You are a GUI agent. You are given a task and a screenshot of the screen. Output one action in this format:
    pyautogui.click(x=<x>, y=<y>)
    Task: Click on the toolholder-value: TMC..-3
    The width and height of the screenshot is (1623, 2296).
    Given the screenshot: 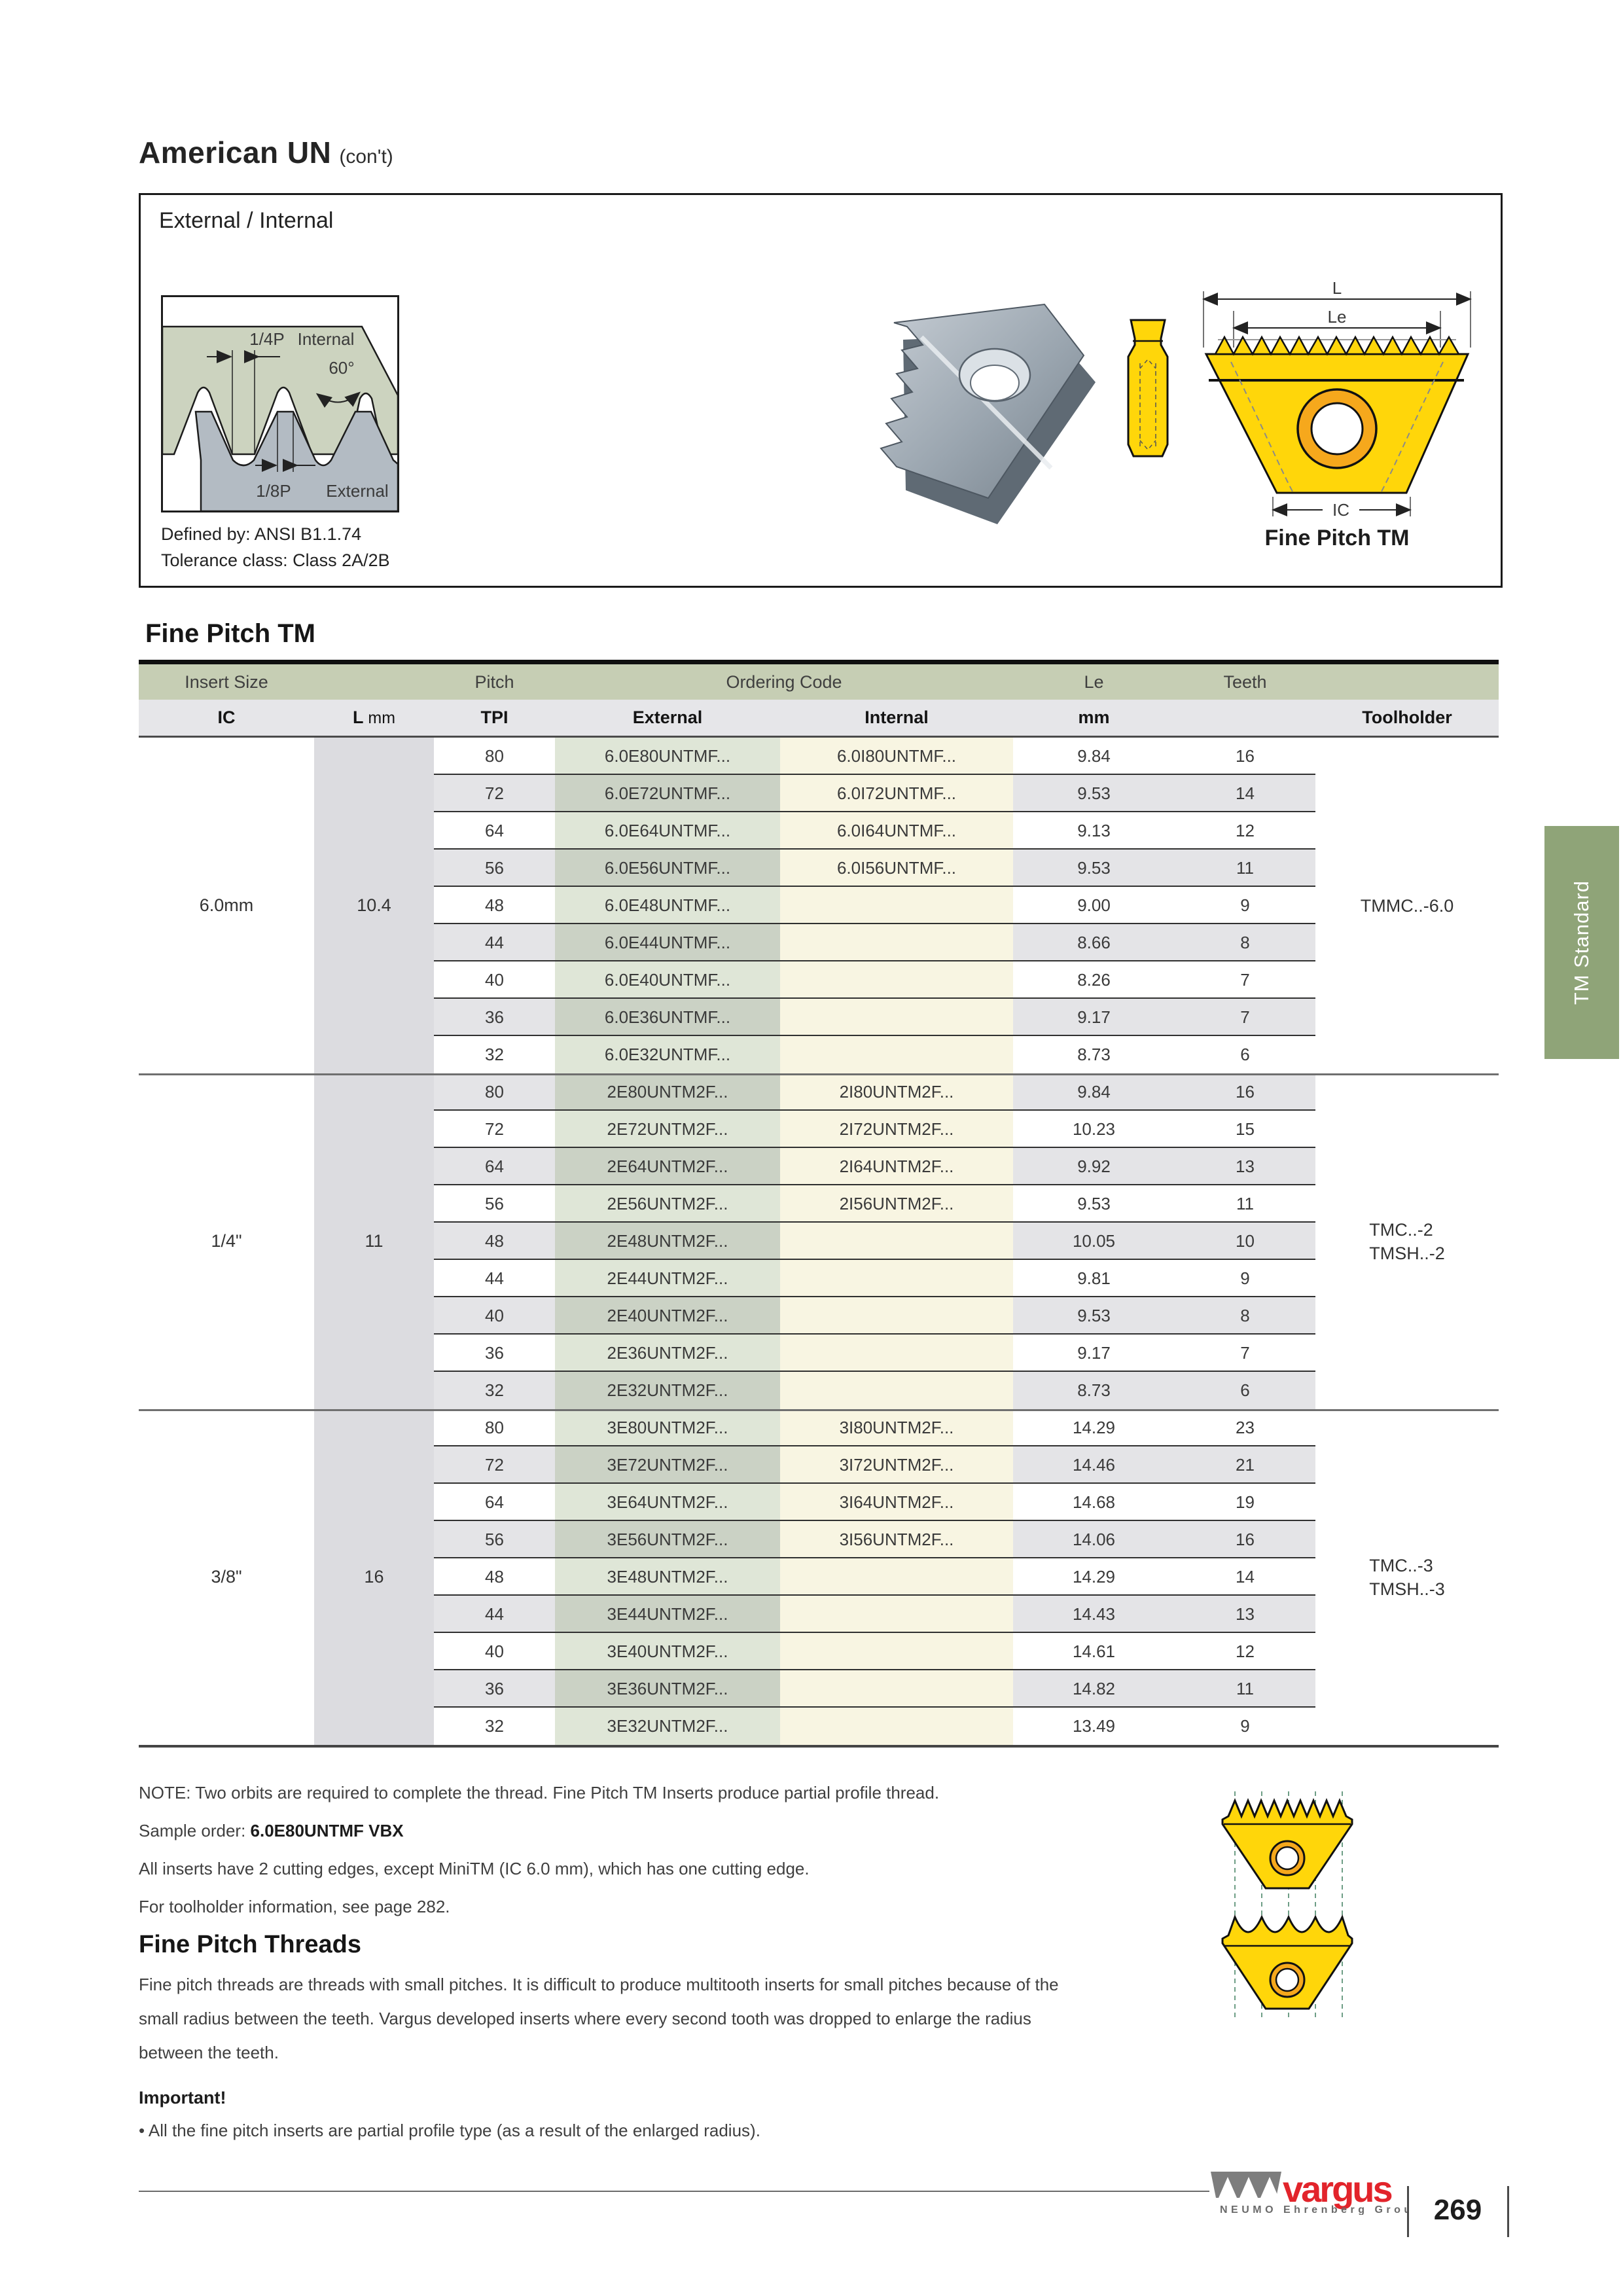 What is the action you would take?
    pyautogui.click(x=1401, y=1565)
    